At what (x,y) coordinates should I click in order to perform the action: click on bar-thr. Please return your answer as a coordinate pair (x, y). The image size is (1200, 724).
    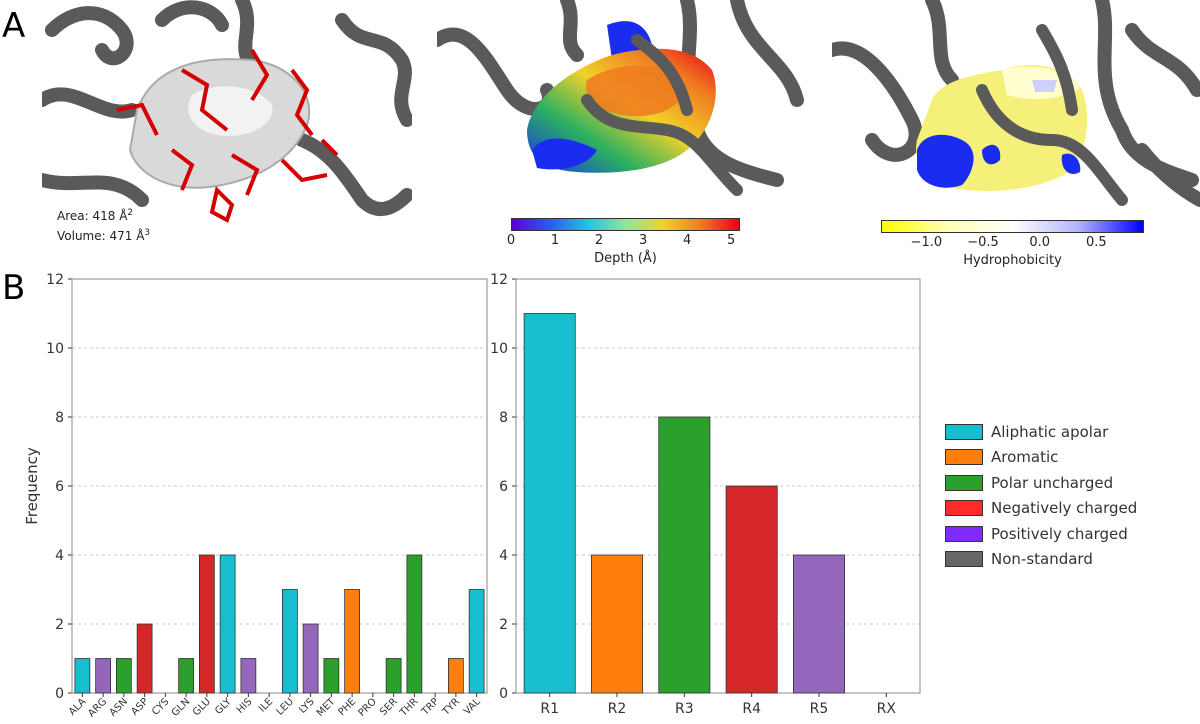
    Looking at the image, I should click on (414, 624).